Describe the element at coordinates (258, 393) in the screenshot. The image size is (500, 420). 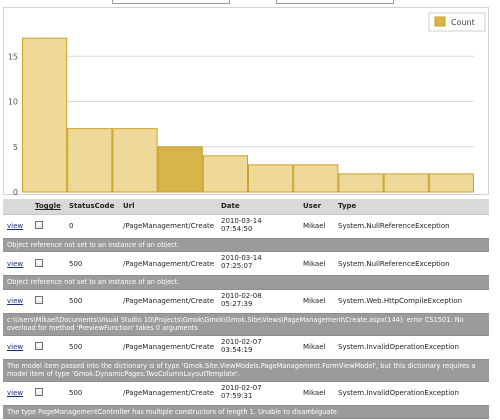
I see `date-cell: 2010-02-07 07:59:31` at that location.